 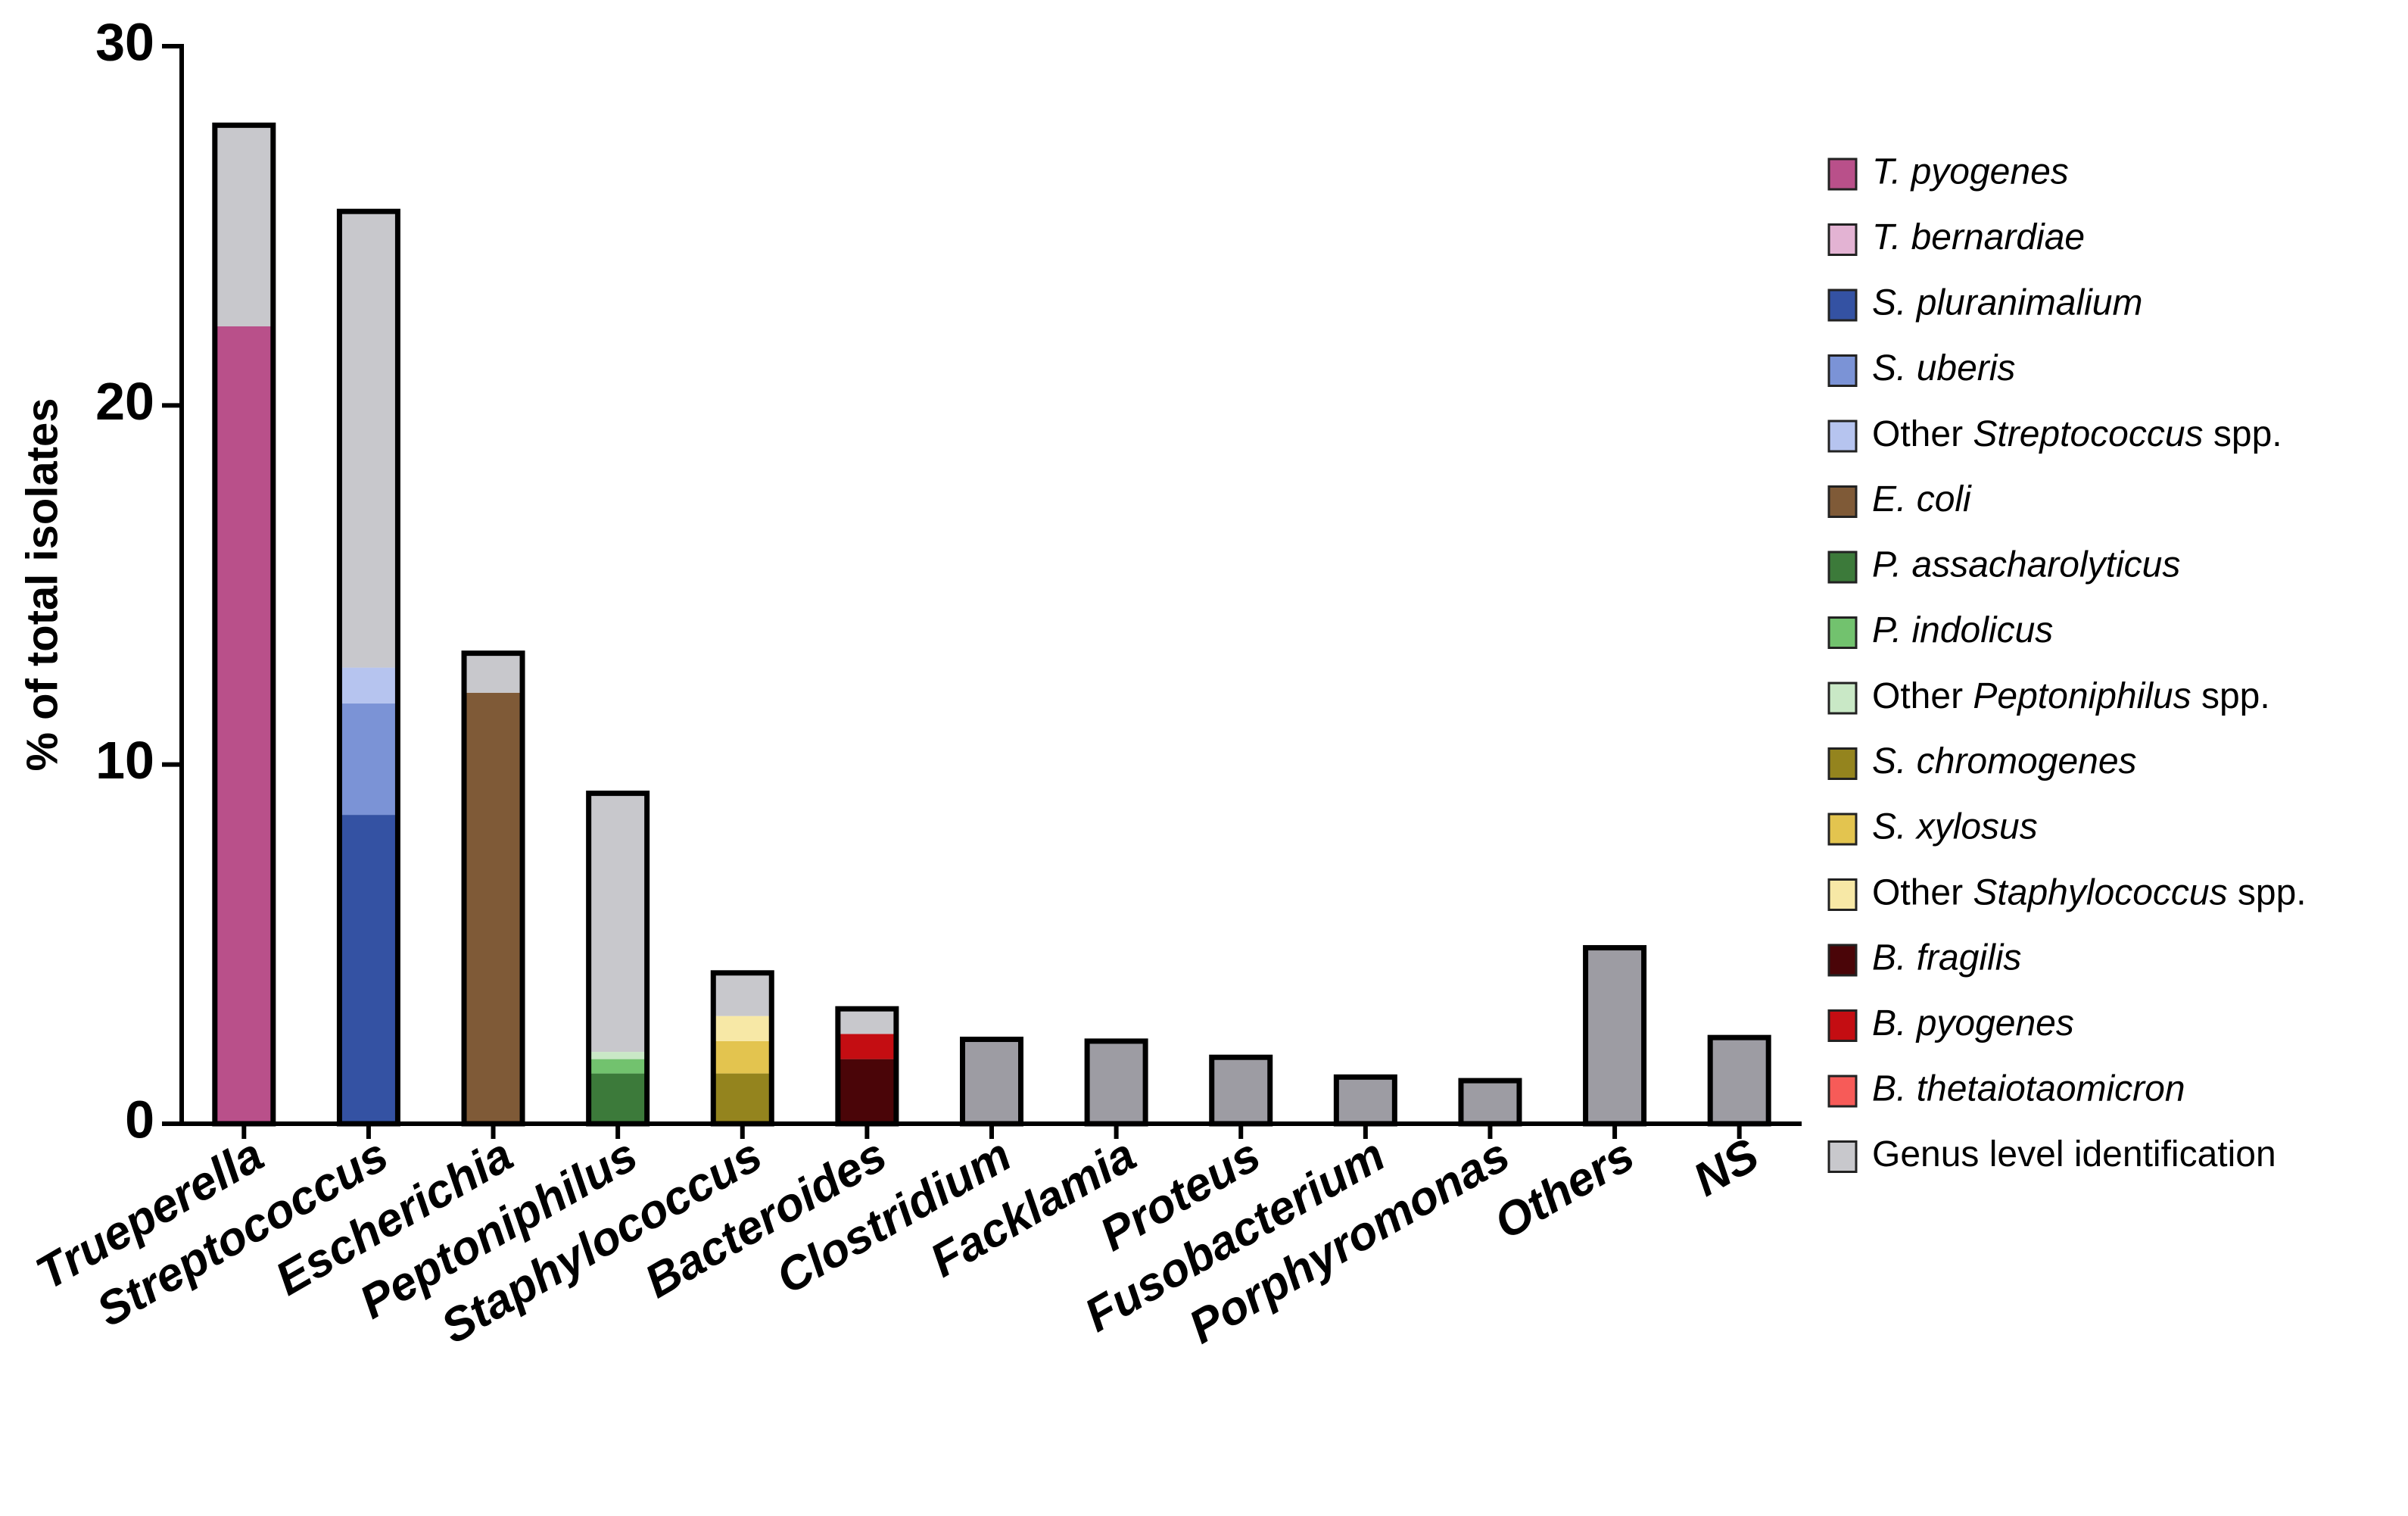 What do you see at coordinates (2028, 1089) in the screenshot?
I see `legend-label: B. thetaiotaomicron` at bounding box center [2028, 1089].